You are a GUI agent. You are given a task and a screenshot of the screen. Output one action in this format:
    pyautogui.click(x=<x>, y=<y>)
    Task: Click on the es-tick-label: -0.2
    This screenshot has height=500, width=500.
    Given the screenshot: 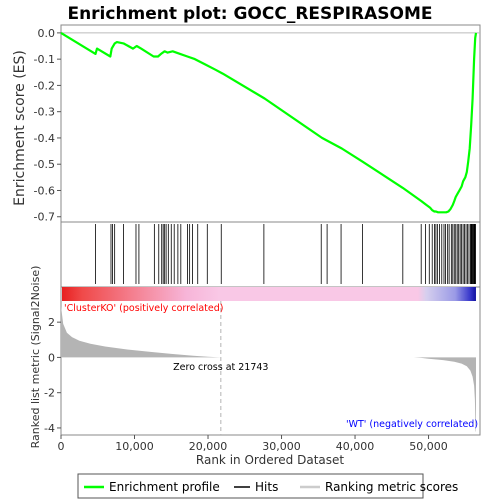 What is the action you would take?
    pyautogui.click(x=44, y=85)
    